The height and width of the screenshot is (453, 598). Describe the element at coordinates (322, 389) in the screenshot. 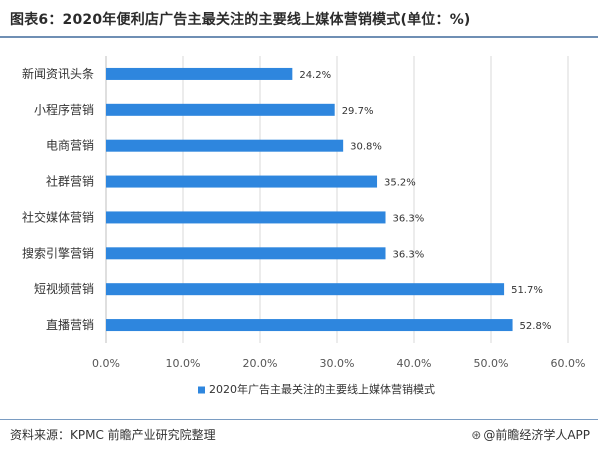

I see `legend-label: 2020年广告主最关注的主要线上媒体营销模式` at that location.